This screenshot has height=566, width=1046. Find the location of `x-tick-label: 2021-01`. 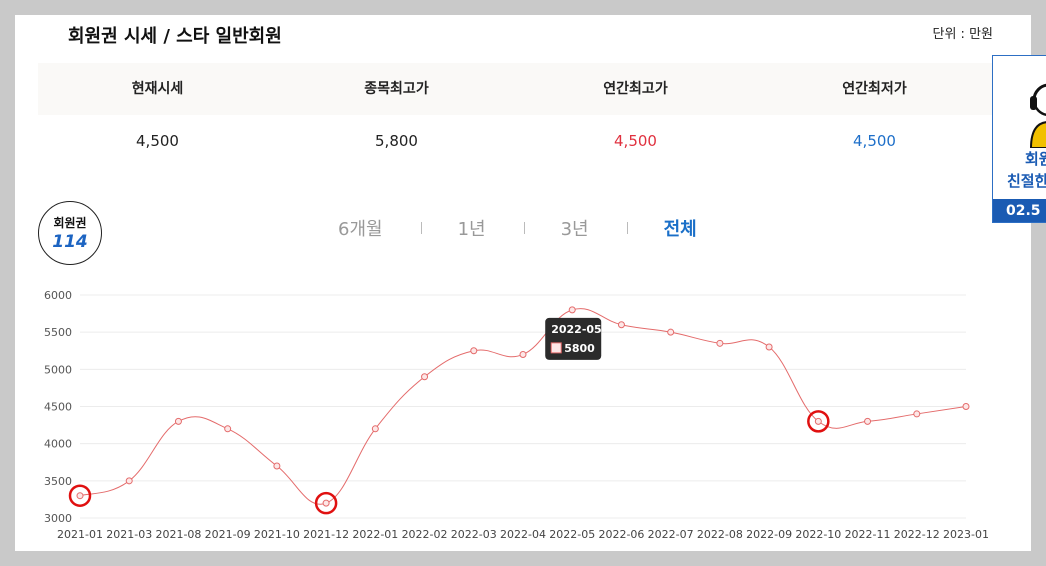

x-tick-label: 2021-01 is located at coordinates (80, 534).